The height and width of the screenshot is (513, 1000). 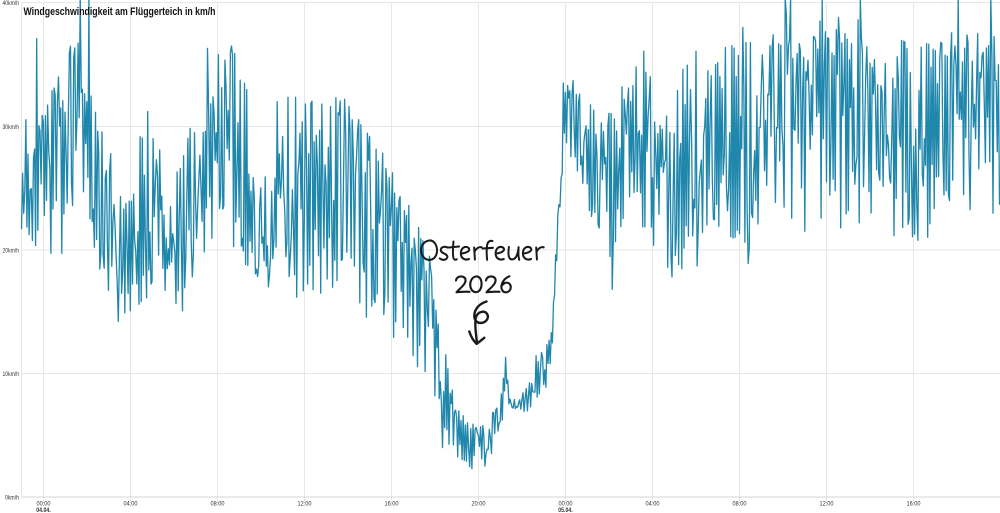 I want to click on svg-text: 10km/h, so click(x=11, y=374).